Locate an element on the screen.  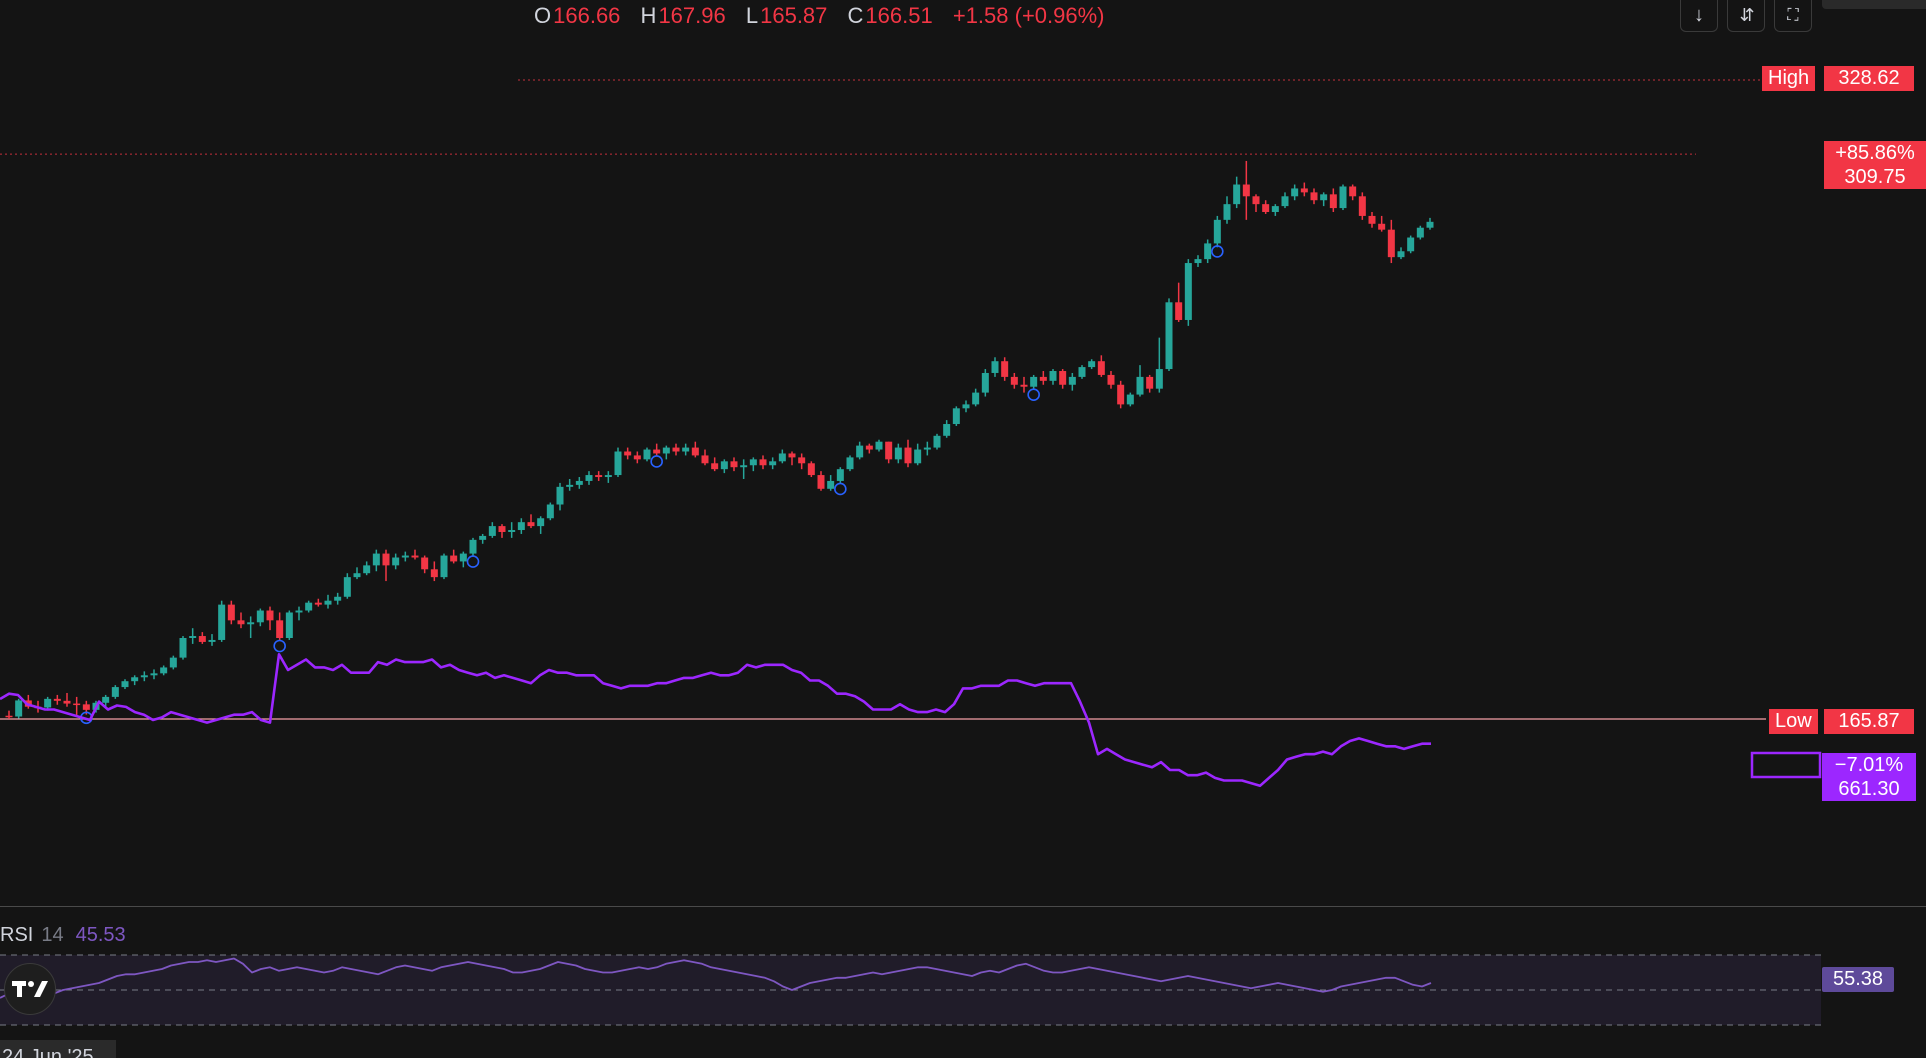
close-value: 166.51 is located at coordinates (899, 15).